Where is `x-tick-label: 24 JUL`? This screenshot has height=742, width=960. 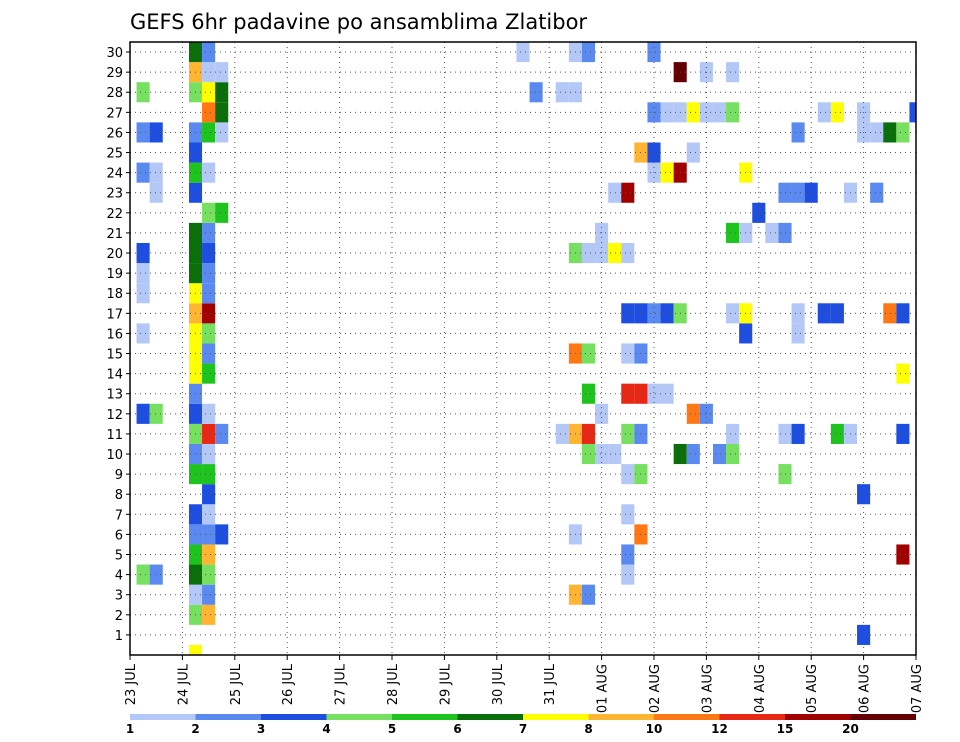
x-tick-label: 24 JUL is located at coordinates (183, 684).